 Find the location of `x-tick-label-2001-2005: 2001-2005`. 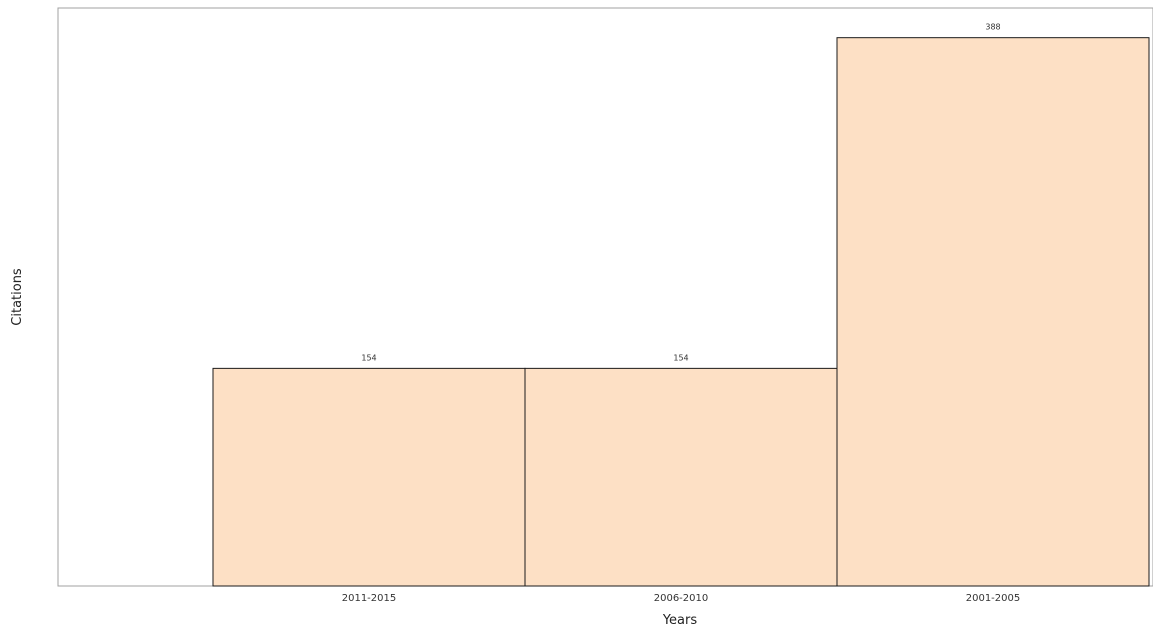

x-tick-label-2001-2005: 2001-2005 is located at coordinates (993, 598).